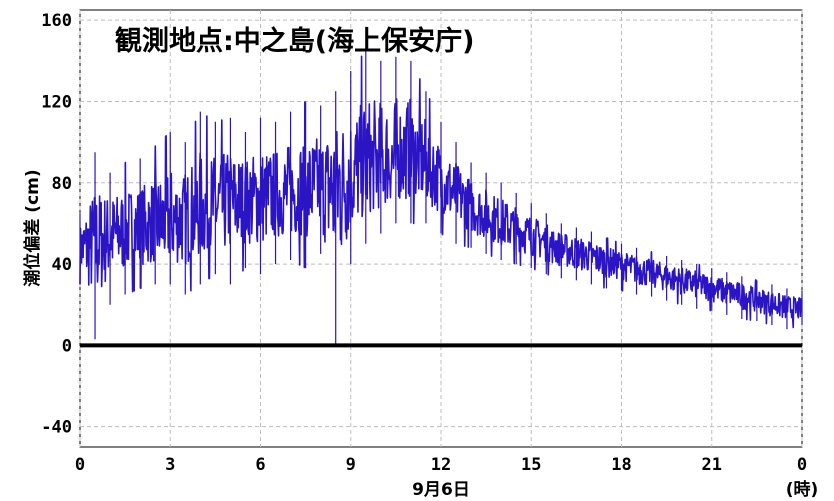  I want to click on x-tick-labels: 0 3 6 9 12 15 18 21 0, so click(441, 465).